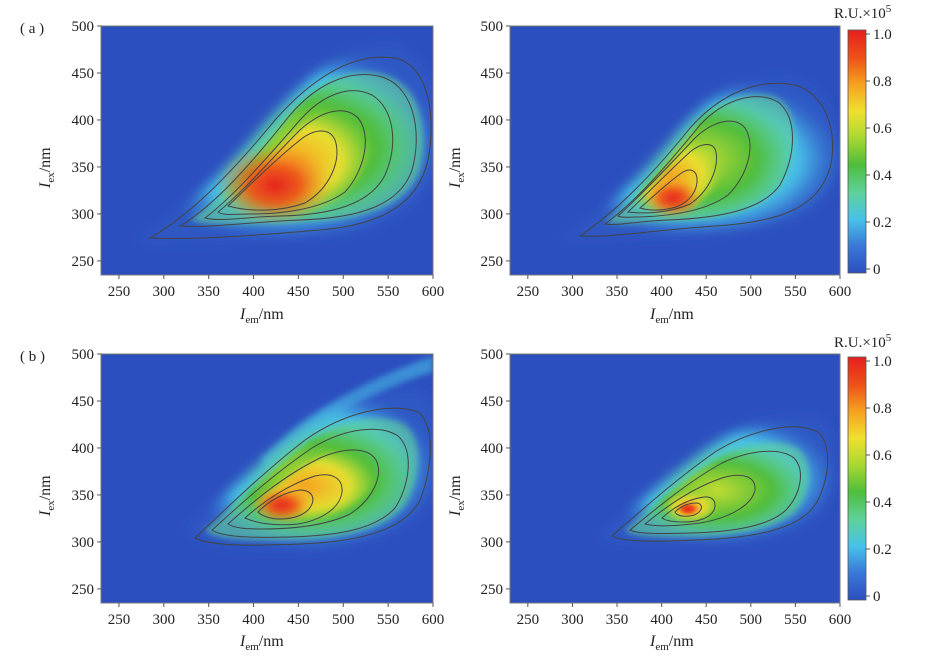 This screenshot has height=660, width=940. I want to click on colorbar-top: R.U.×105 1.0 0.8 0.6 0.4 0.2 0, so click(863, 140).